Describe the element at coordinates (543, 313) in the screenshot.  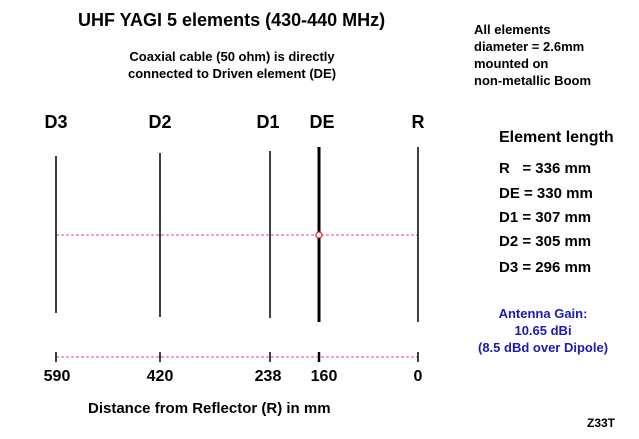
I see `gain-line: Antenna Gain:` at that location.